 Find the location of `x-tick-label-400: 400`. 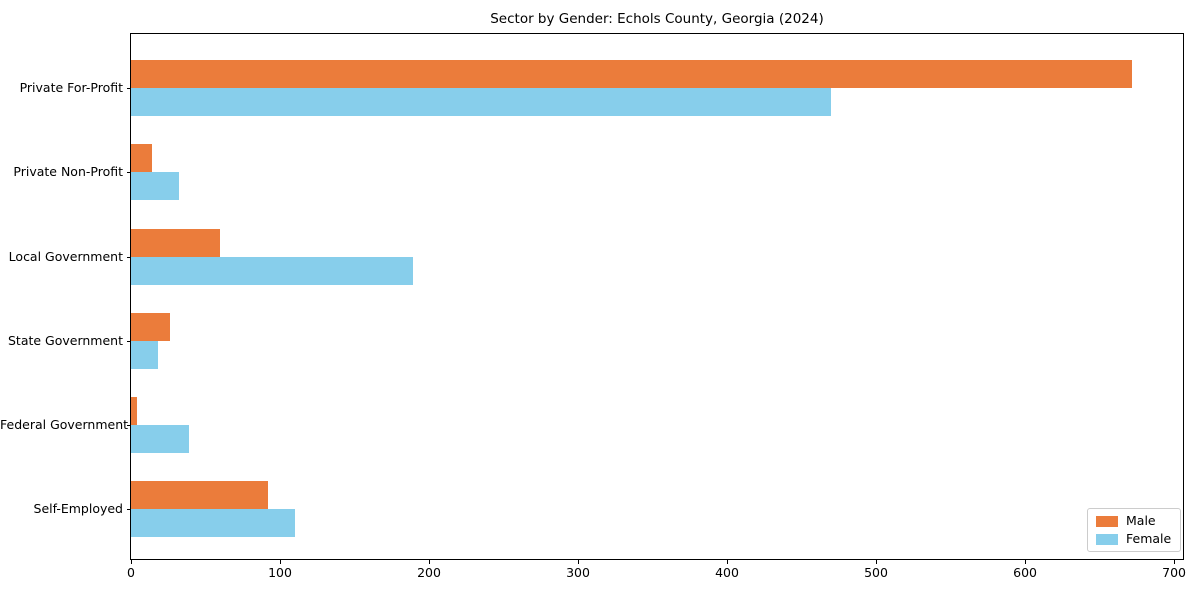

x-tick-label-400: 400 is located at coordinates (727, 572).